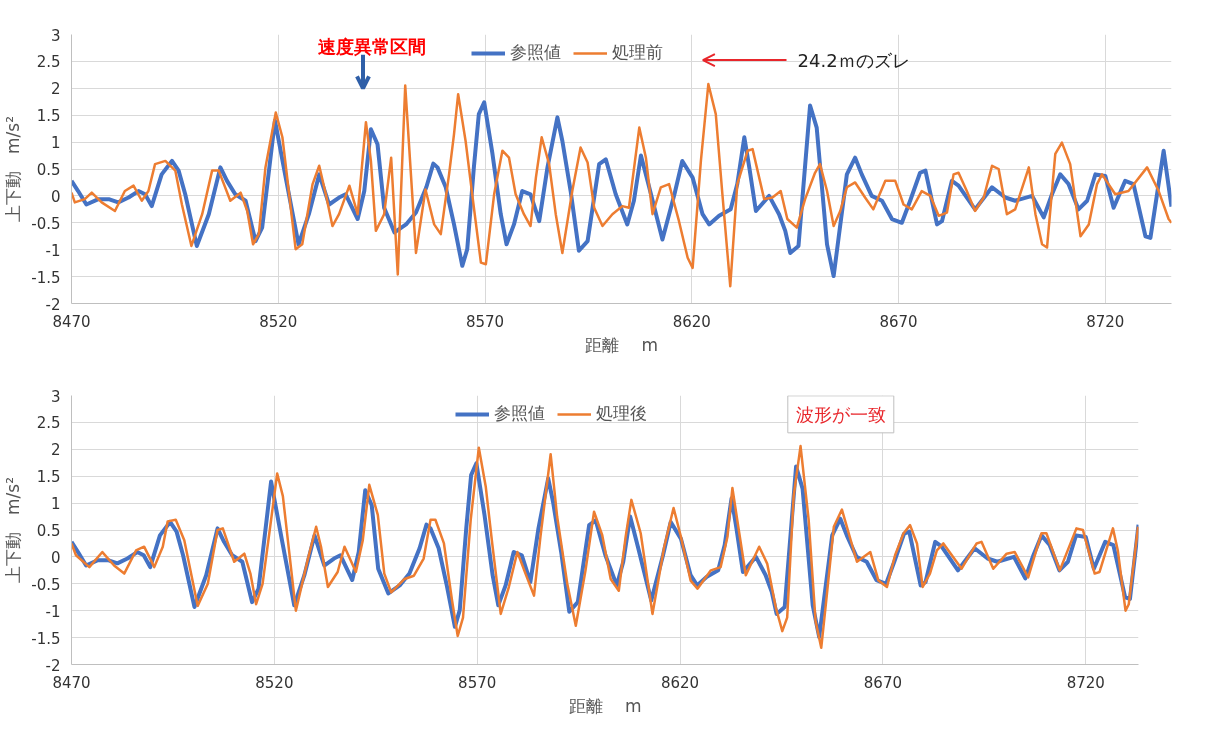  I want to click on annotation: 波形が一致, so click(840, 414).